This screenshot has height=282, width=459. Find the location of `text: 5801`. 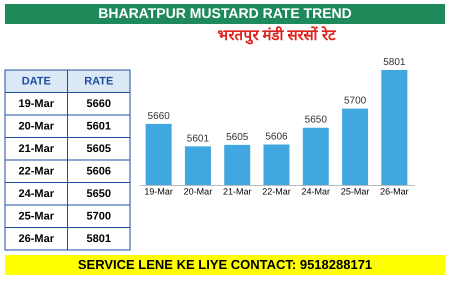

text: 5801 is located at coordinates (98, 238).